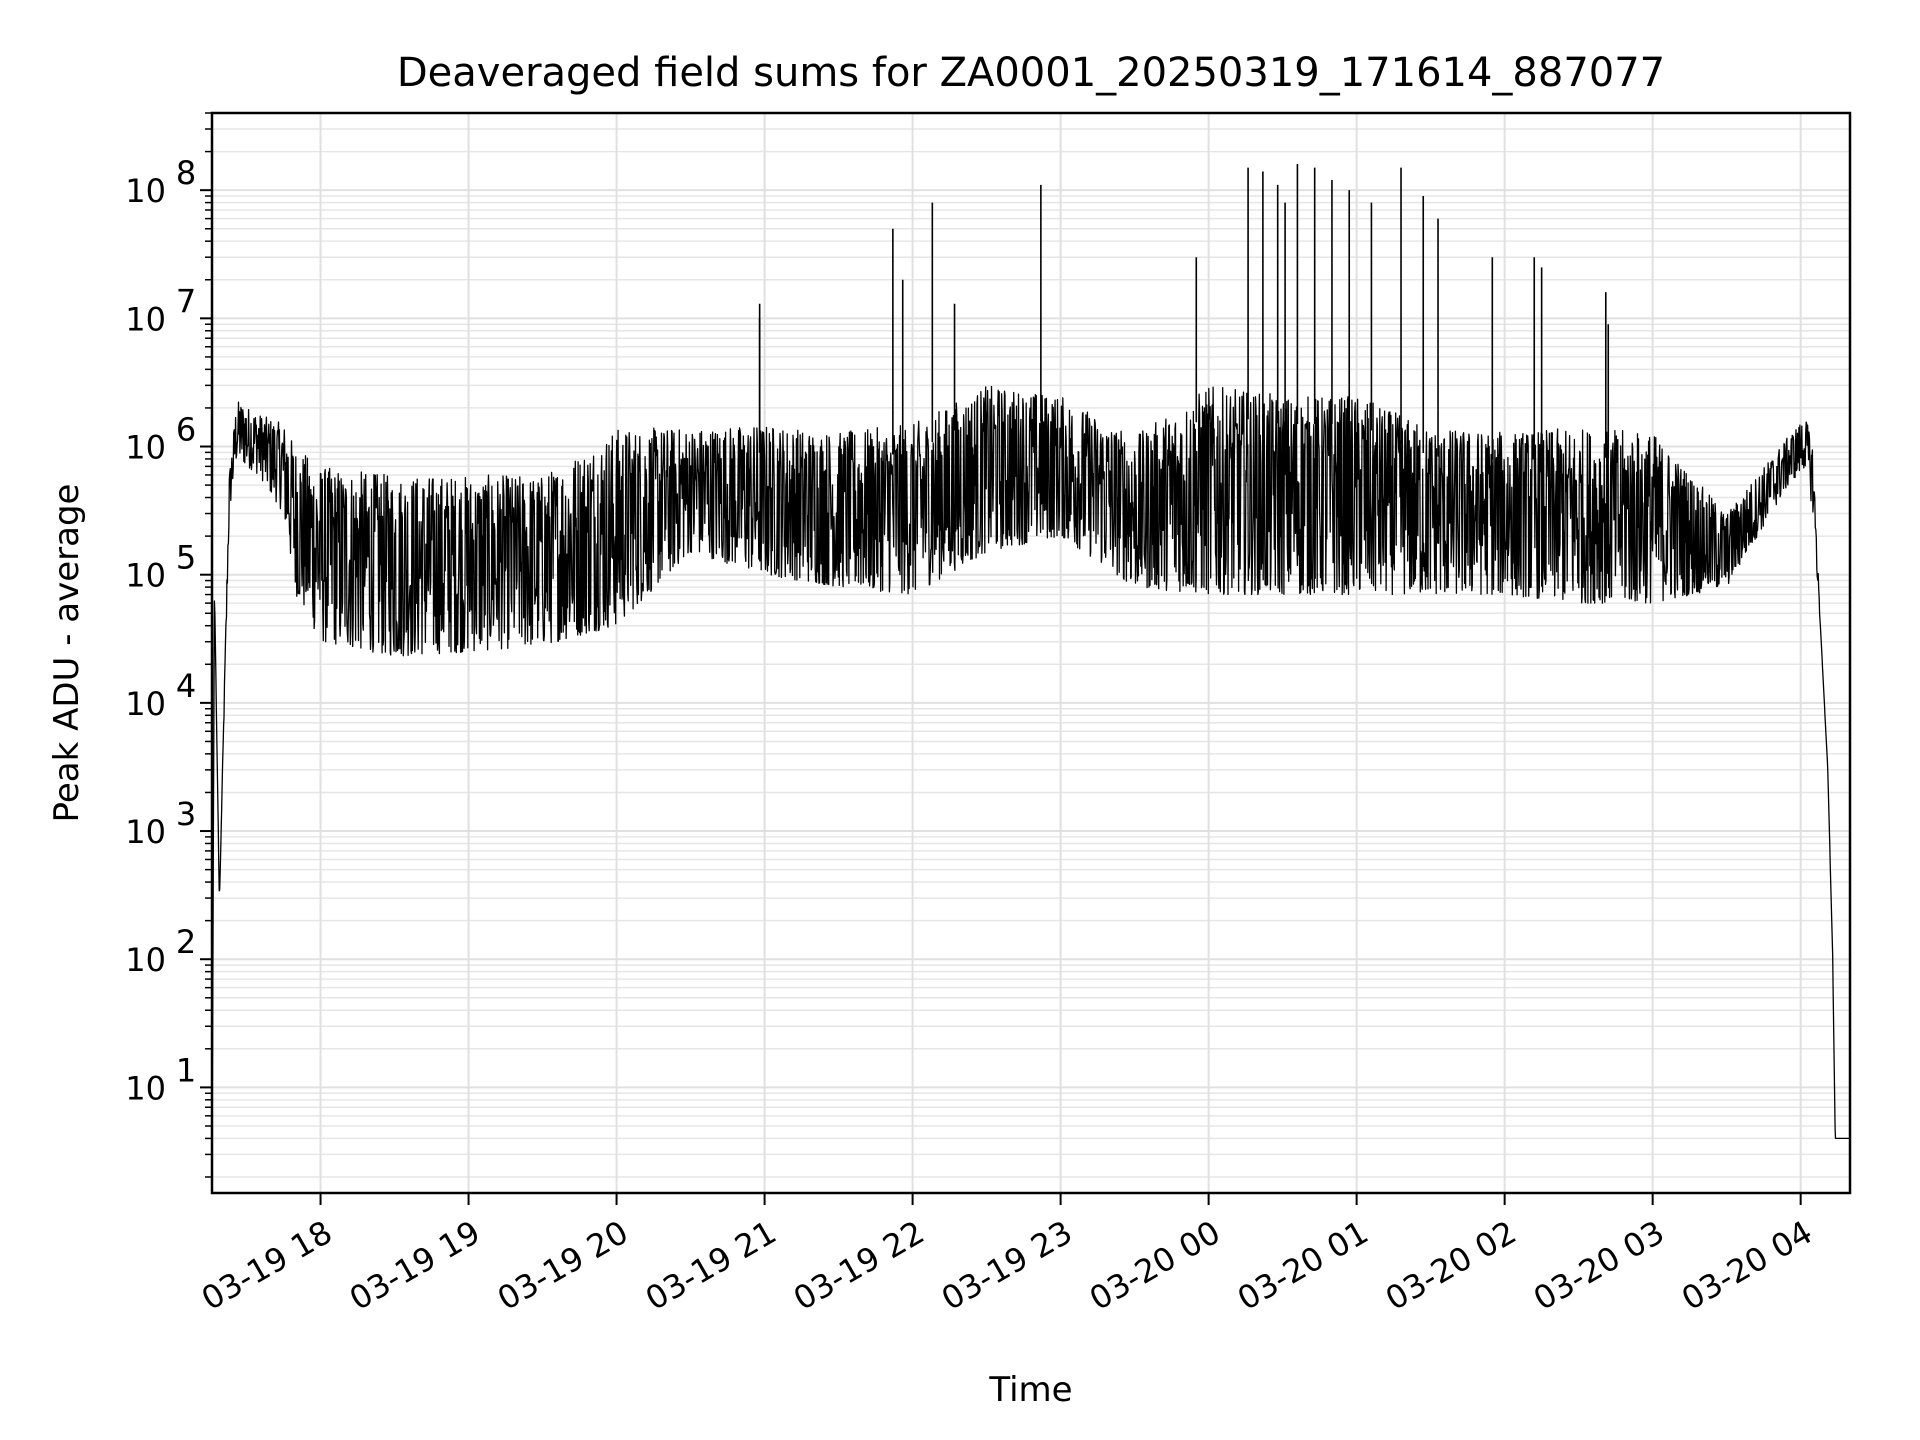  Describe the element at coordinates (1030, 1390) in the screenshot. I see `x-axis-label: Time` at that location.